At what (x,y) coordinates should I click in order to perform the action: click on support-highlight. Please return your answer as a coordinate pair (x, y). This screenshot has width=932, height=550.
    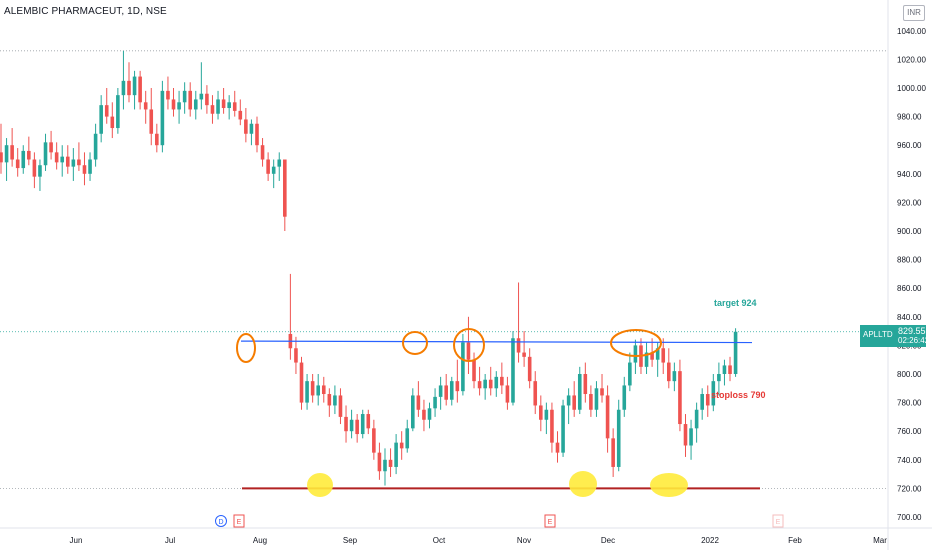
    Looking at the image, I should click on (320, 485).